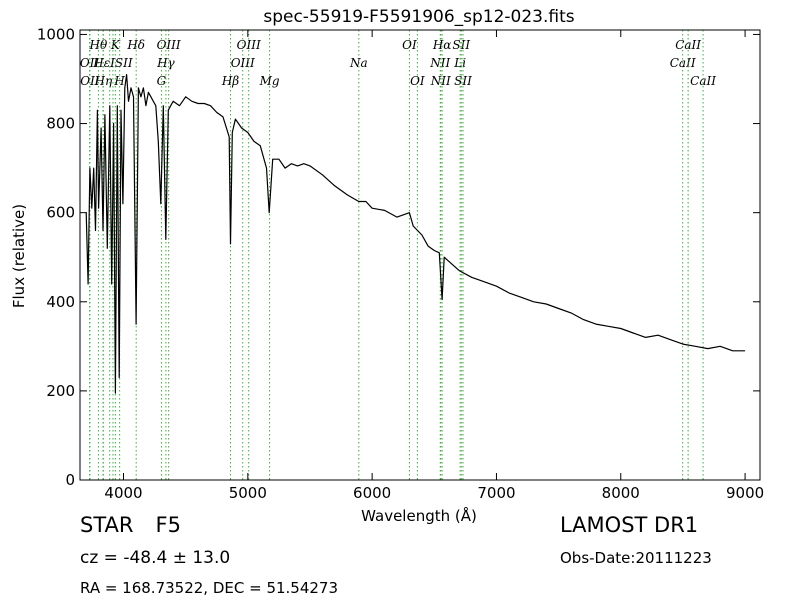 This screenshot has height=600, width=800. What do you see at coordinates (418, 17) in the screenshot?
I see `chart-title: spec-55919-F5591906_sp12-023.fits` at bounding box center [418, 17].